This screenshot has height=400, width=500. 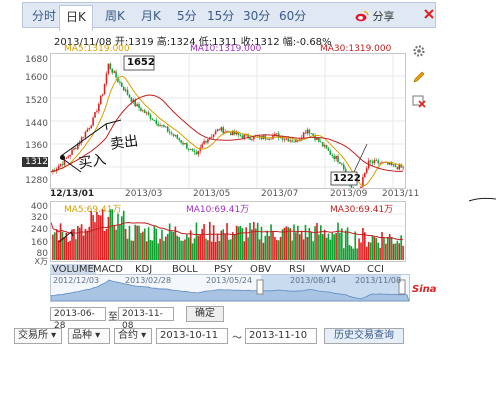 I want to click on navigator-date: 2013/08/14, so click(x=313, y=280).